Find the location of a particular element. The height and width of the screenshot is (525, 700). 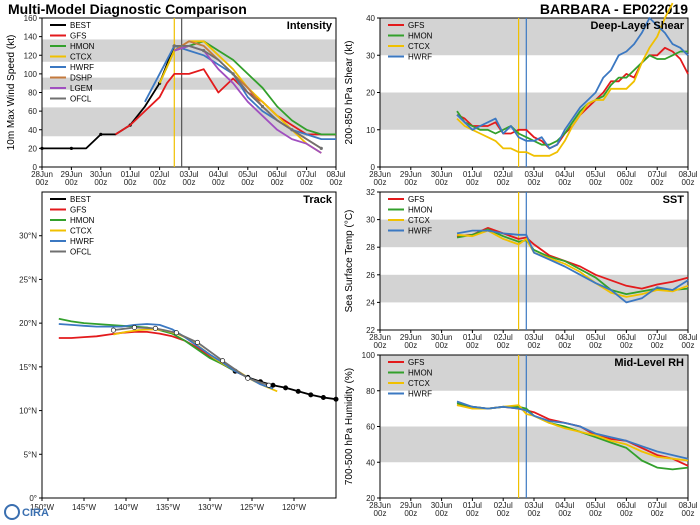

panel-title: SST is located at coordinates (674, 200).